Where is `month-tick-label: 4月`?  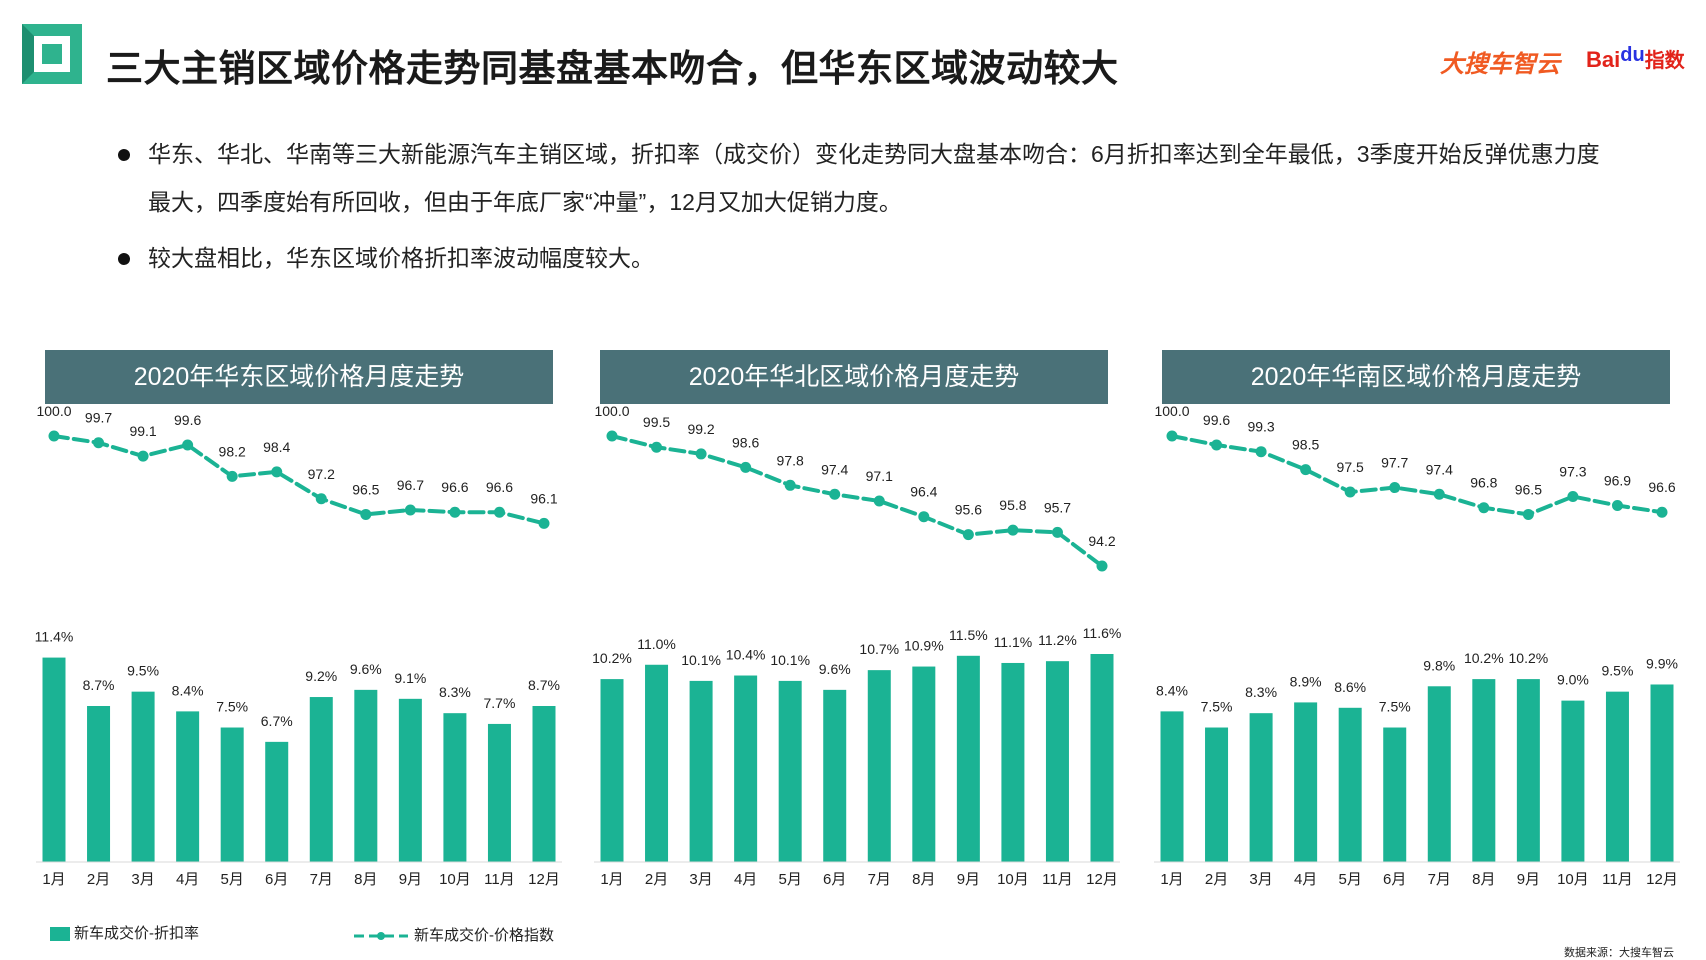 month-tick-label: 4月 is located at coordinates (745, 879).